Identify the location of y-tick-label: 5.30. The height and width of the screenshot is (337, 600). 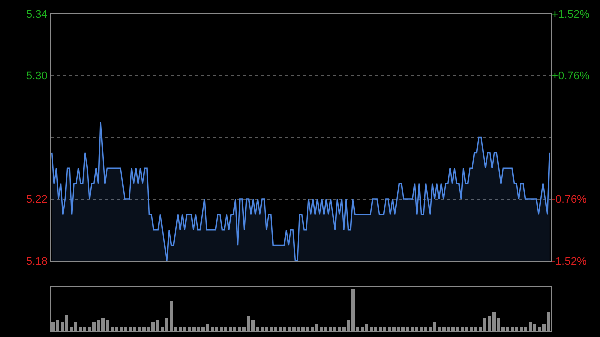
(37, 76).